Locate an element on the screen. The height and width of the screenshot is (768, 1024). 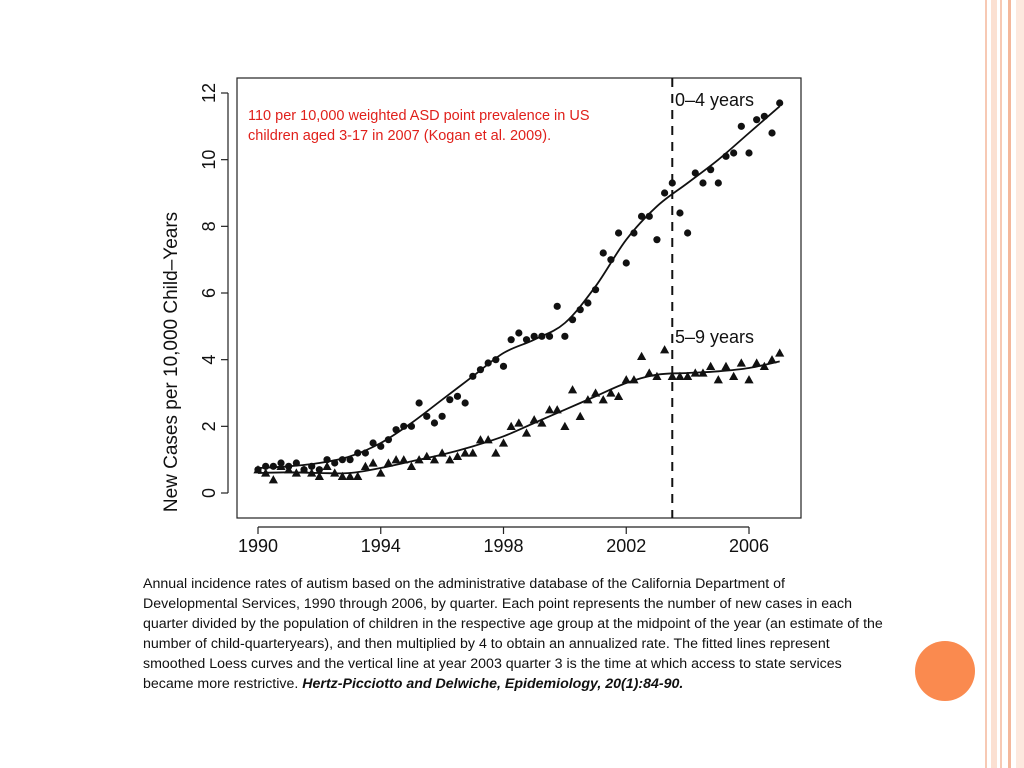
y-tick-label: 12 is located at coordinates (209, 93).